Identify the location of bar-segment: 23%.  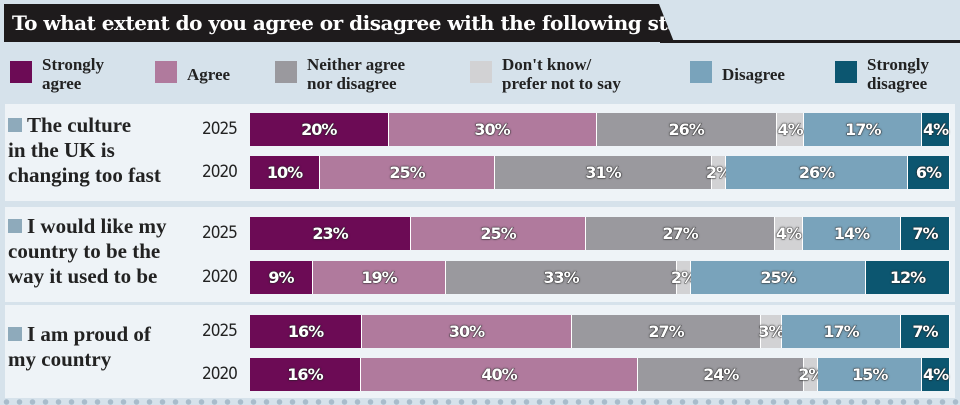
(330, 233).